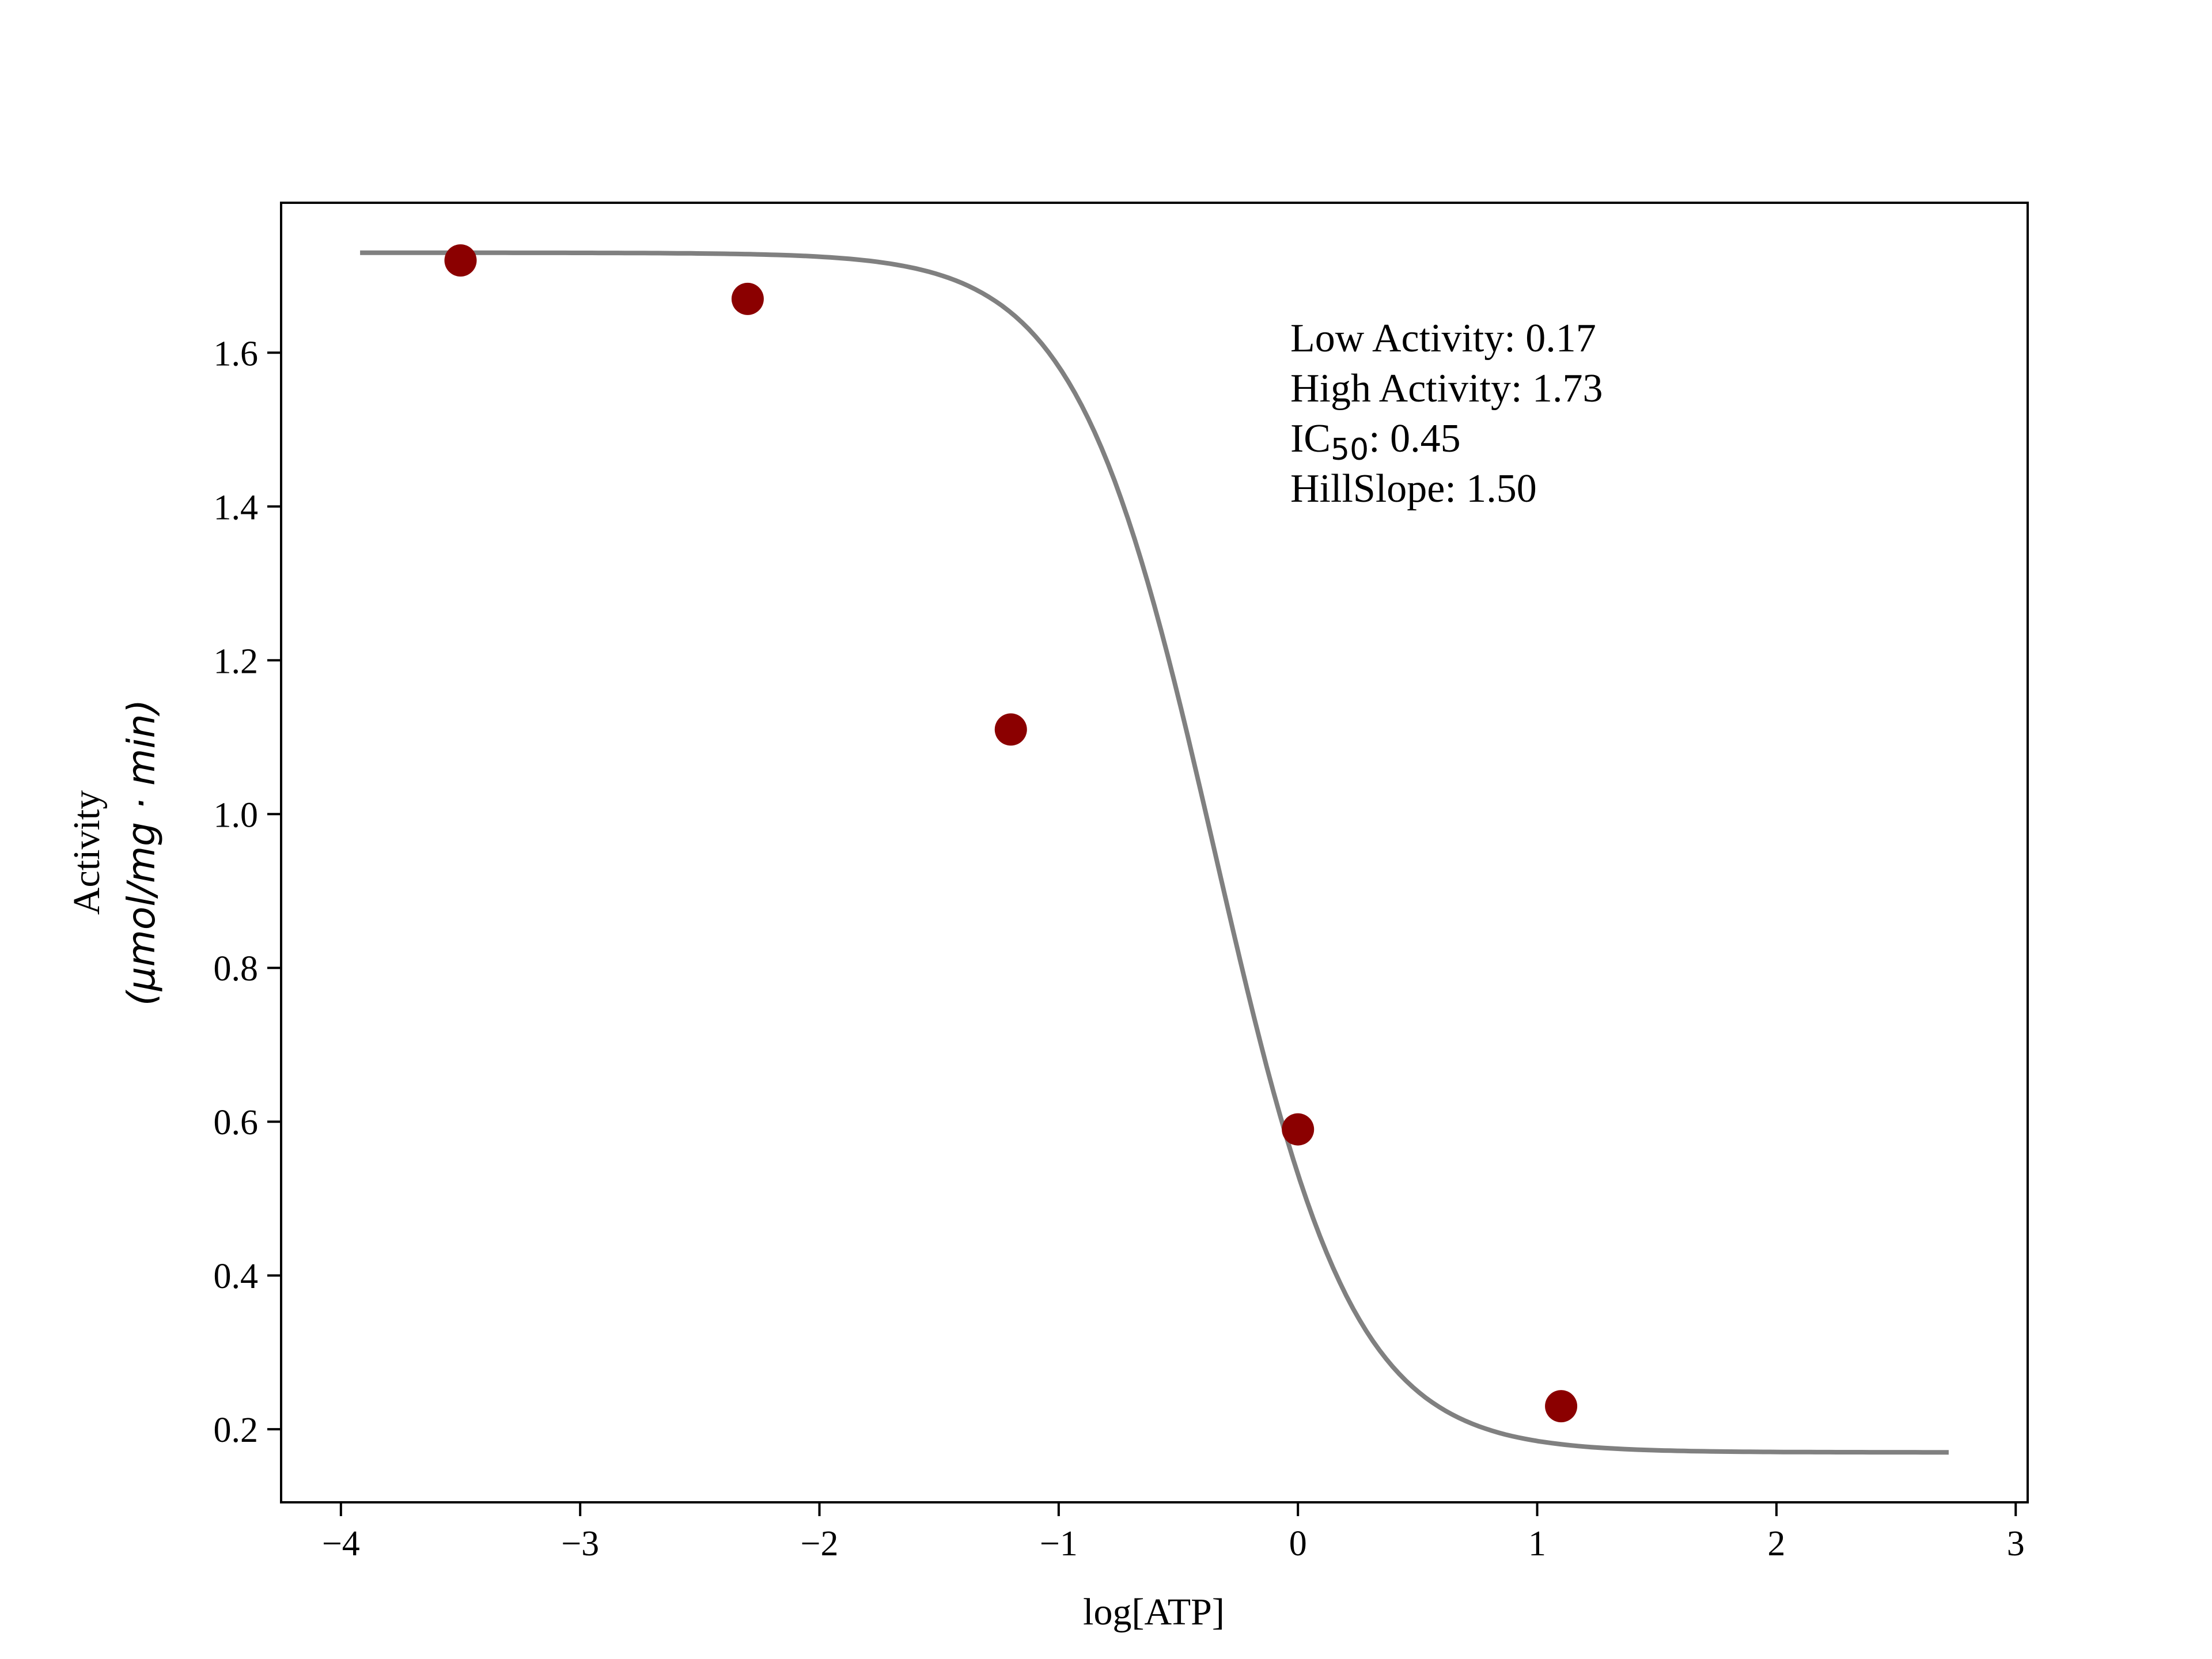  Describe the element at coordinates (236, 353) in the screenshot. I see `y-tick-label: 1.6` at that location.